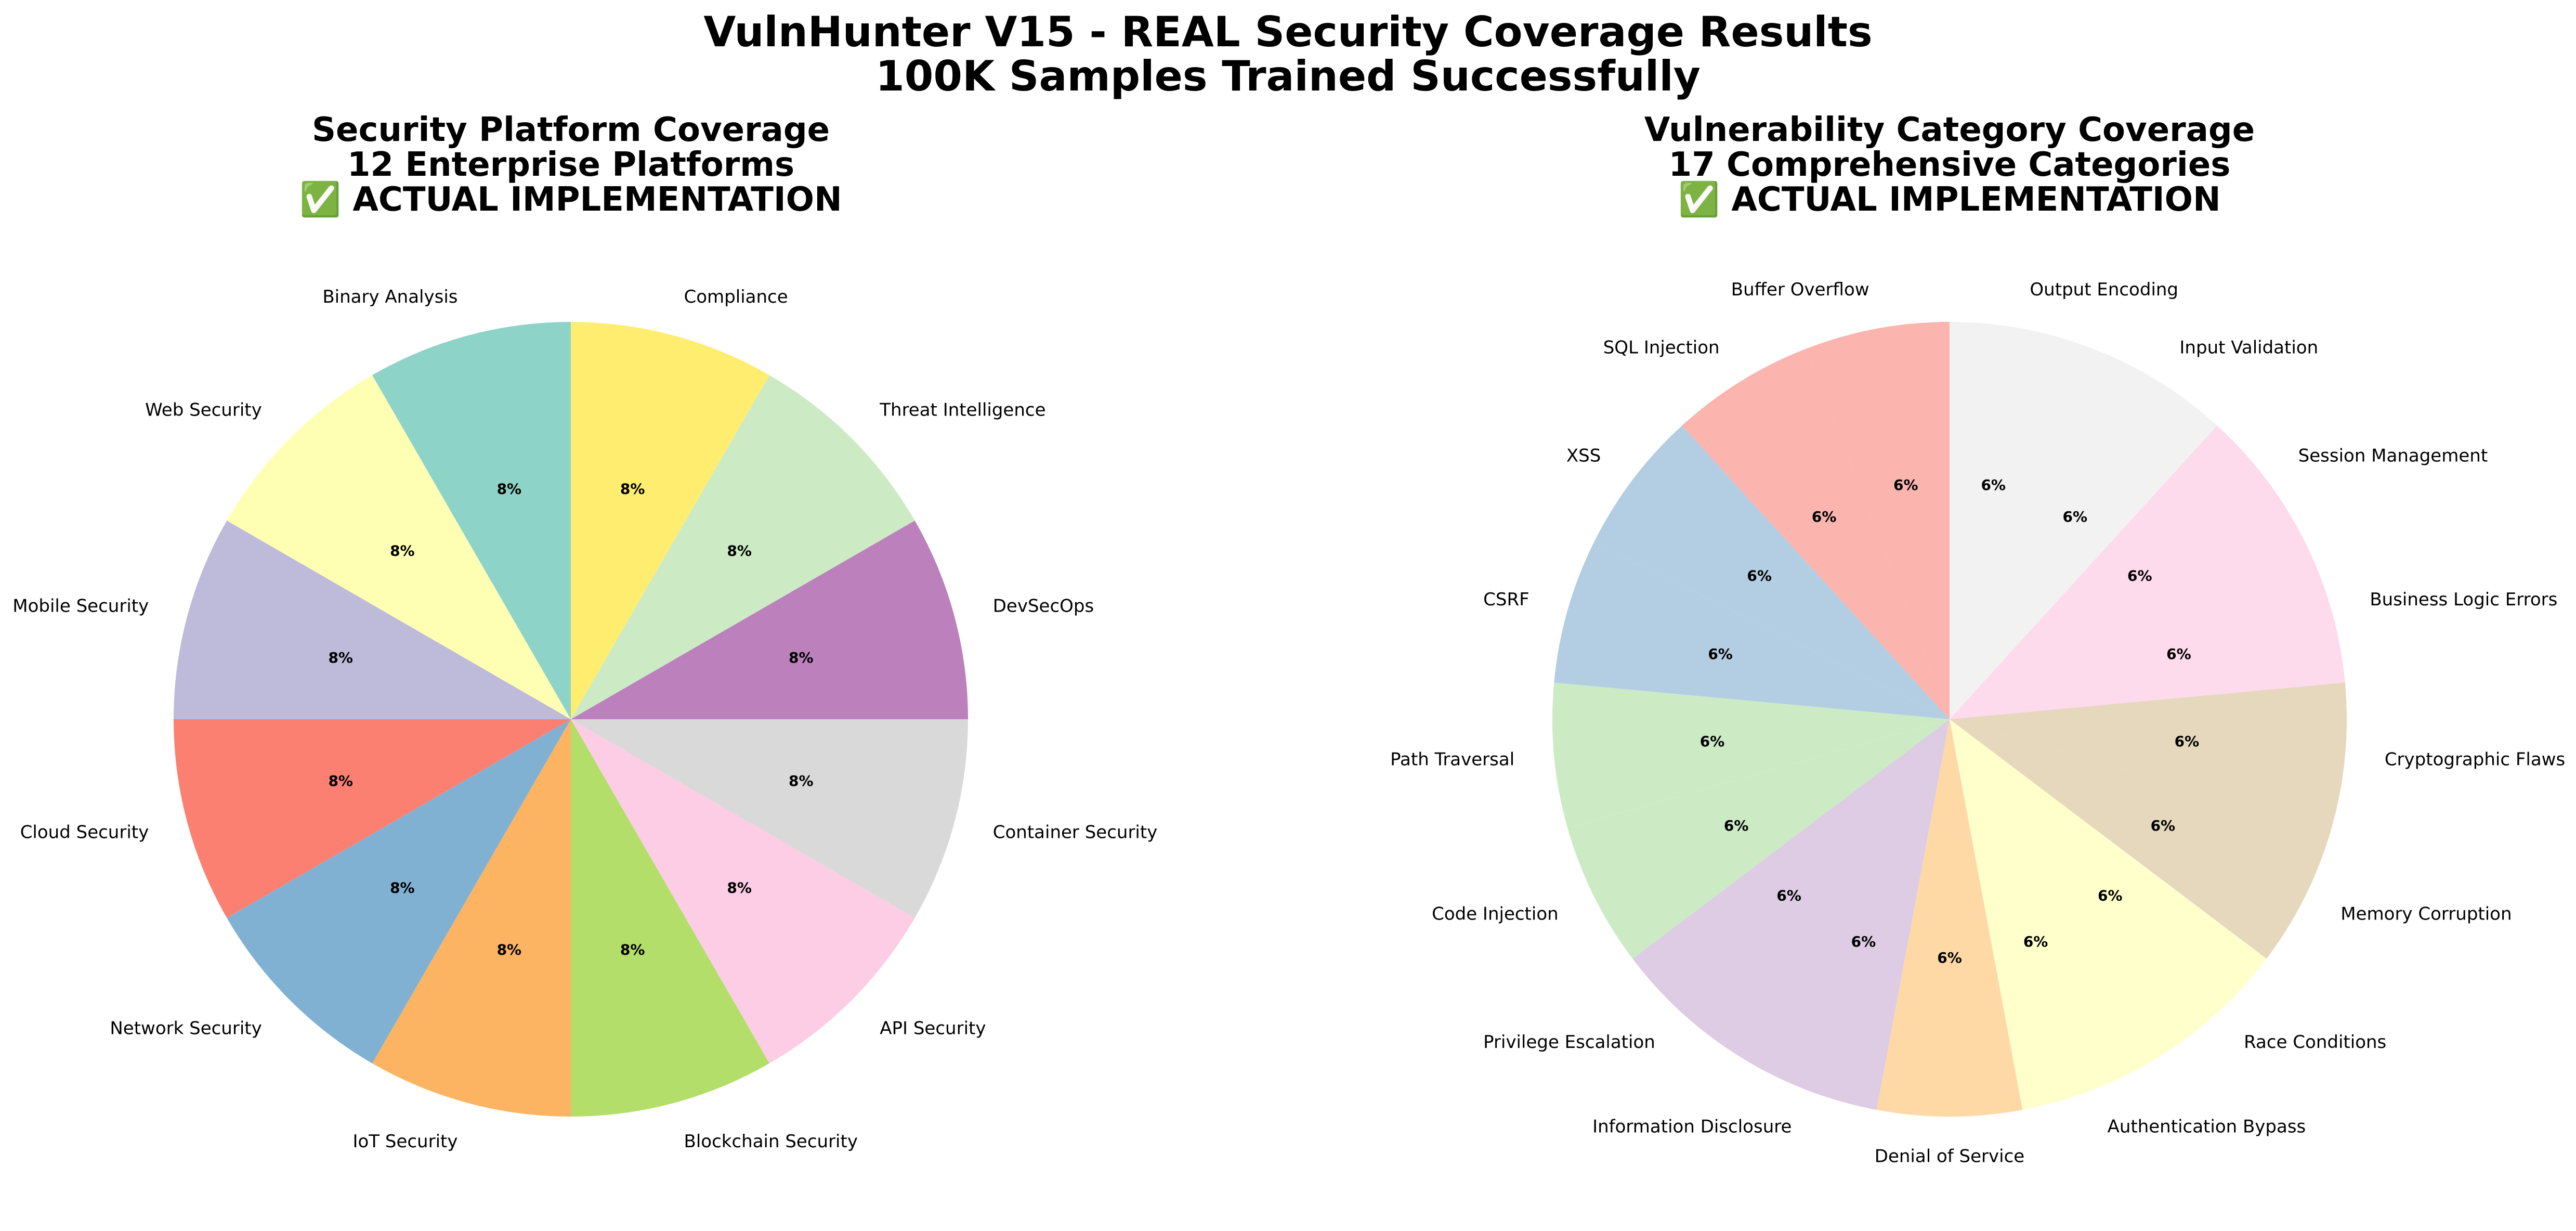  Describe the element at coordinates (670, 520) in the screenshot. I see `platform-slice-compliance` at that location.